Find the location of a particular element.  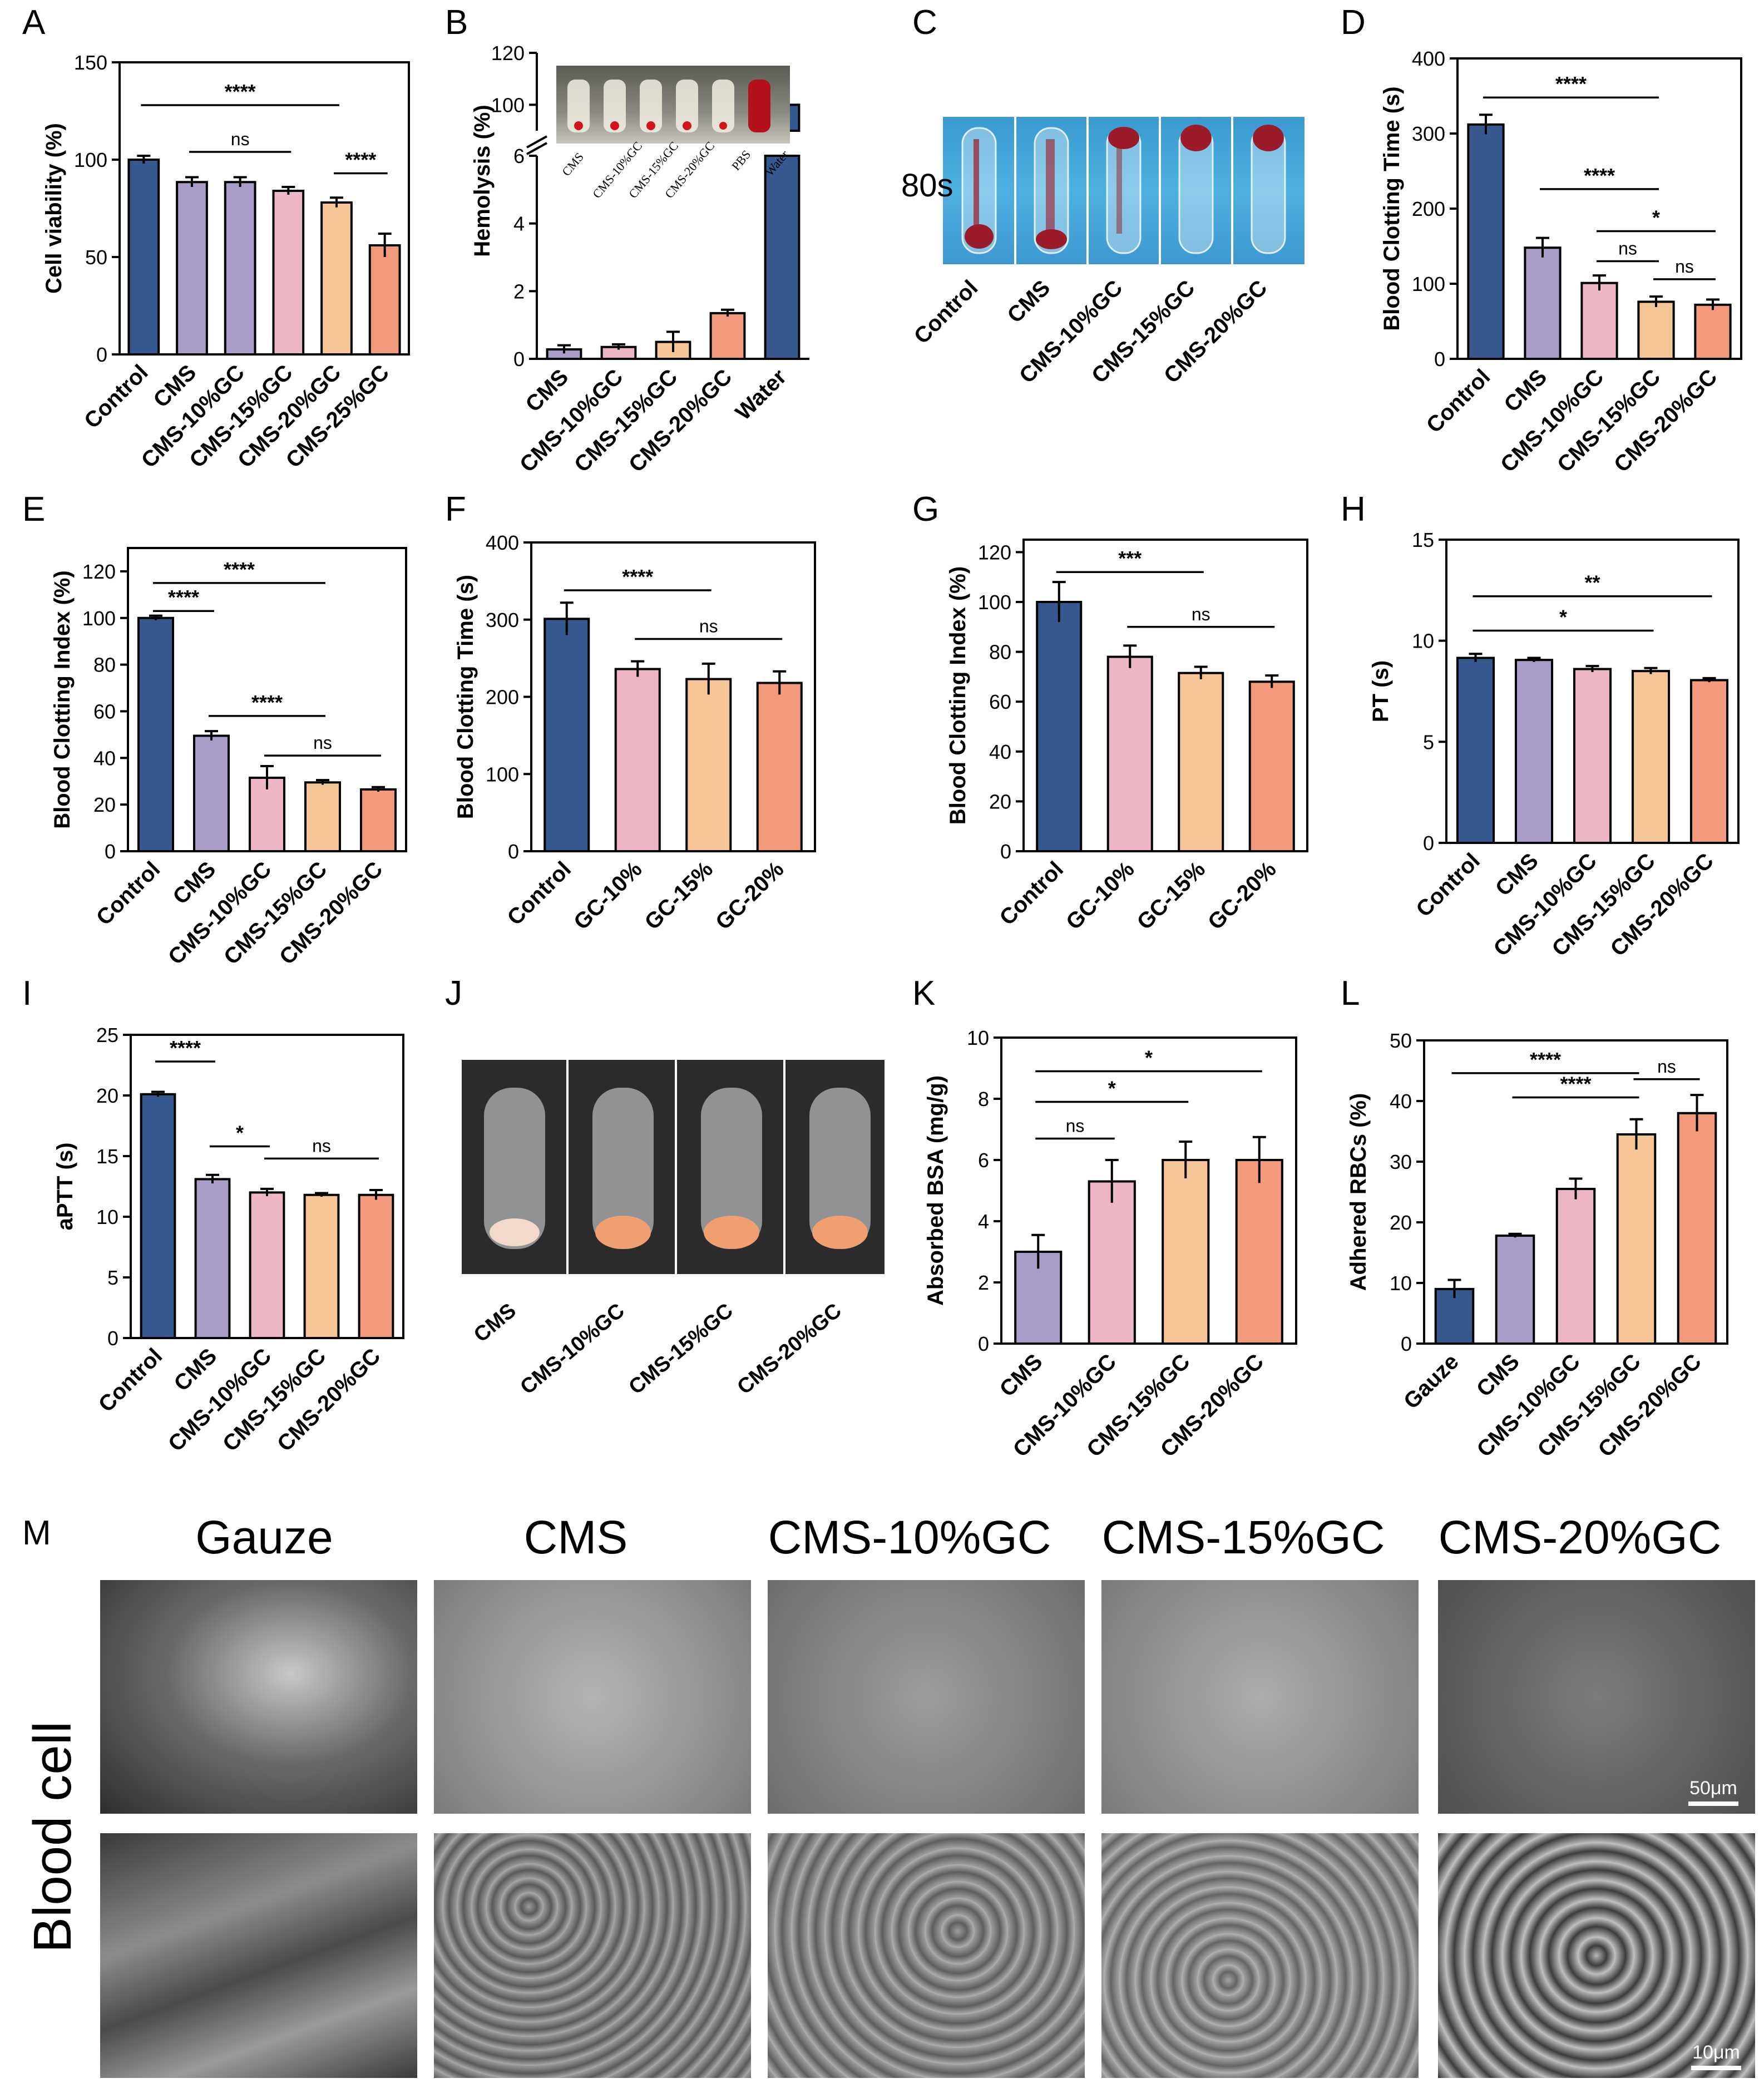

y-tick-label-b: 4 is located at coordinates (519, 224).